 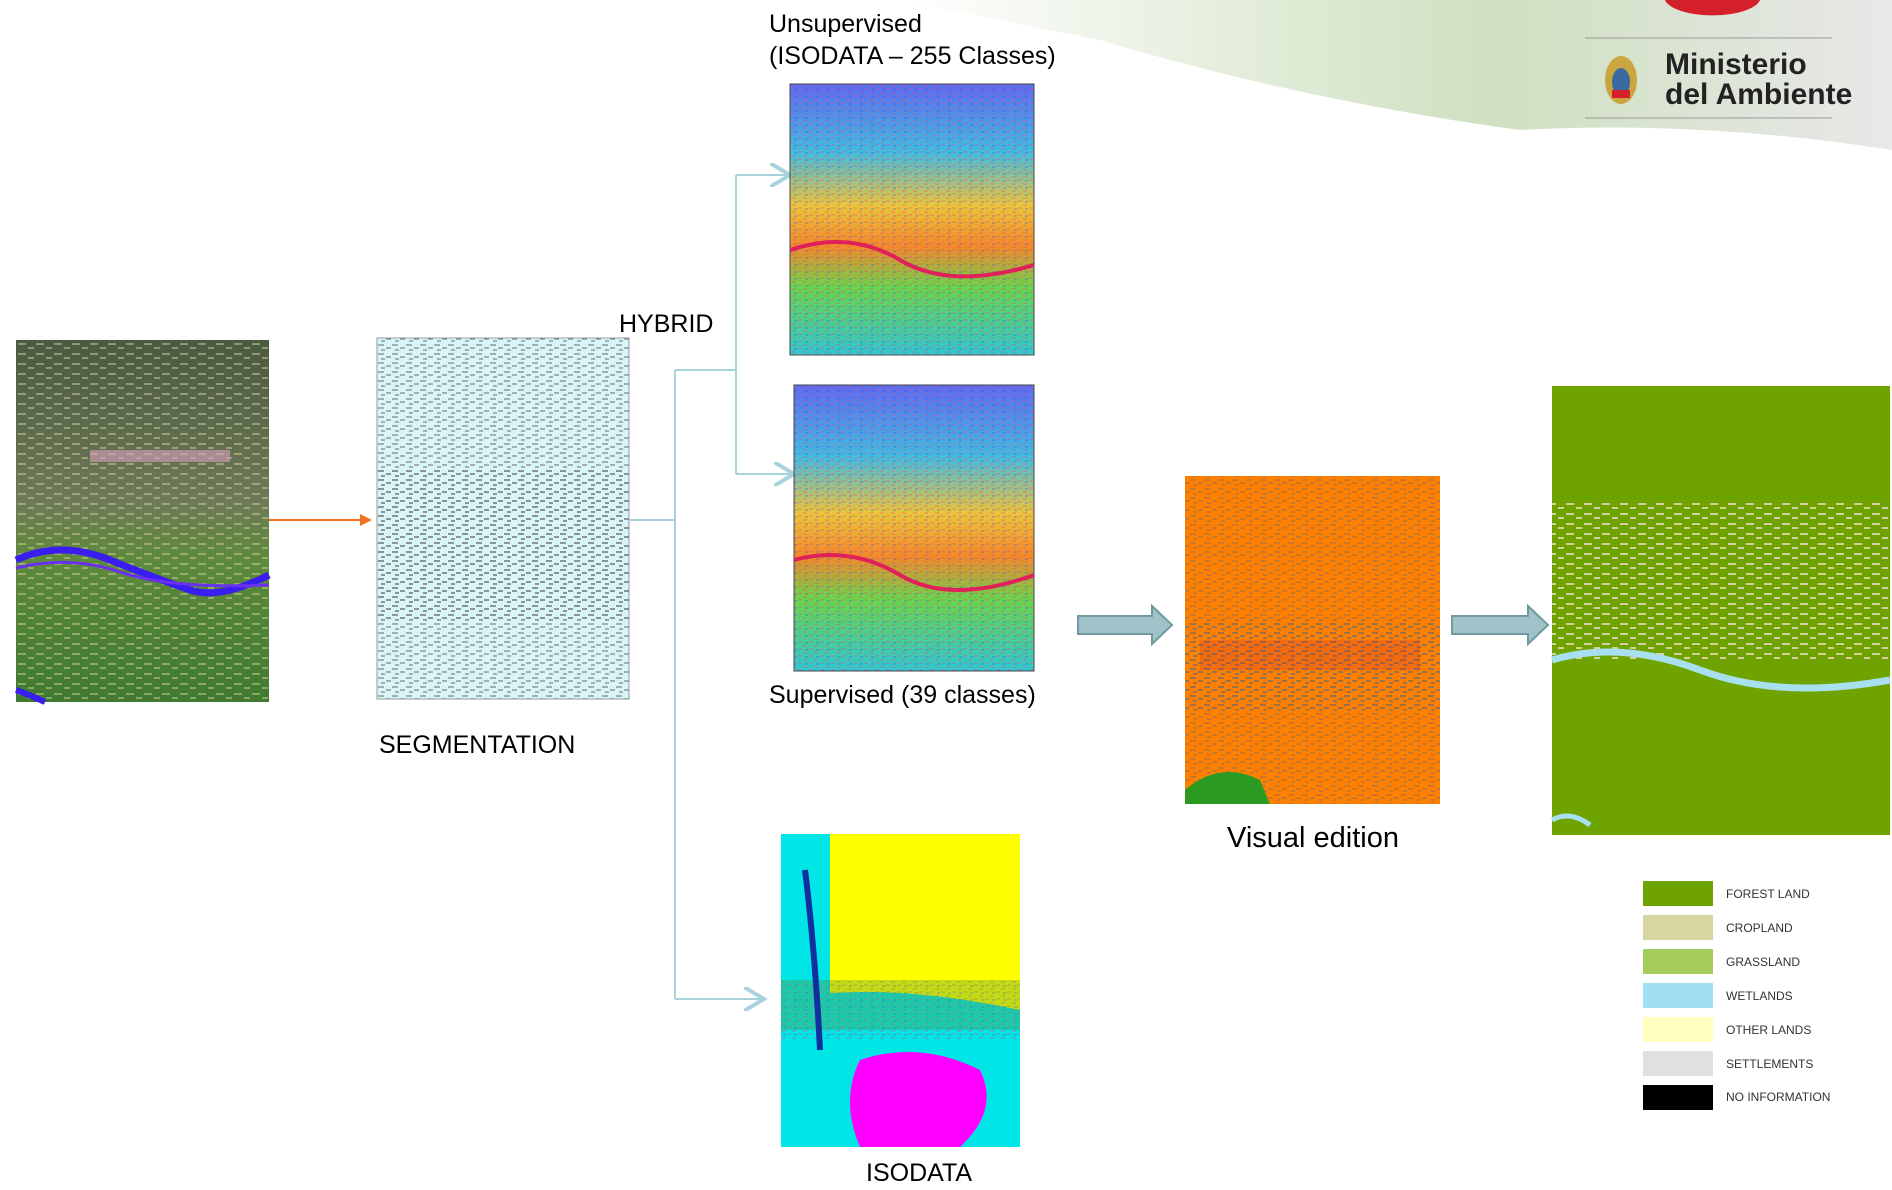 What do you see at coordinates (1720, 610) in the screenshot?
I see `final-map` at bounding box center [1720, 610].